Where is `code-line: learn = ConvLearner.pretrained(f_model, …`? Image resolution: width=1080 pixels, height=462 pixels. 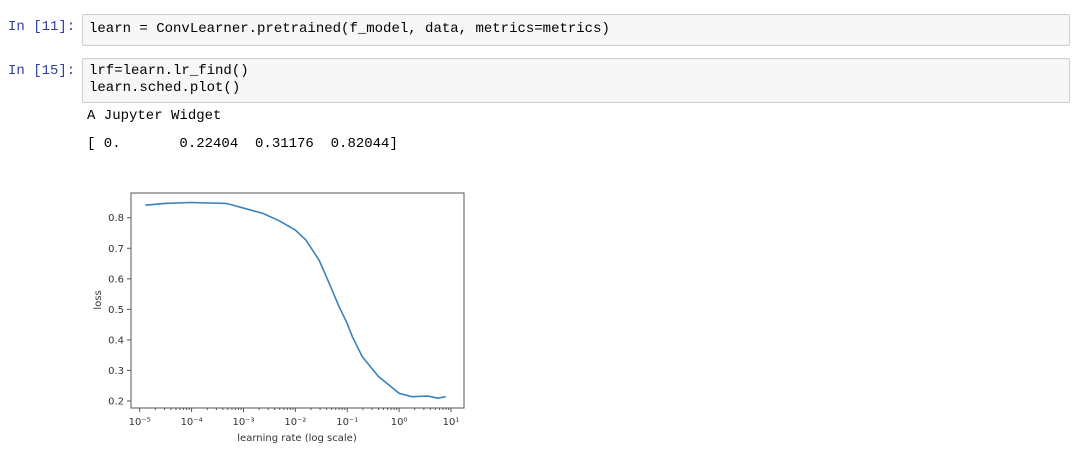 code-line: learn = ConvLearner.pretrained(f_model, … is located at coordinates (349, 29).